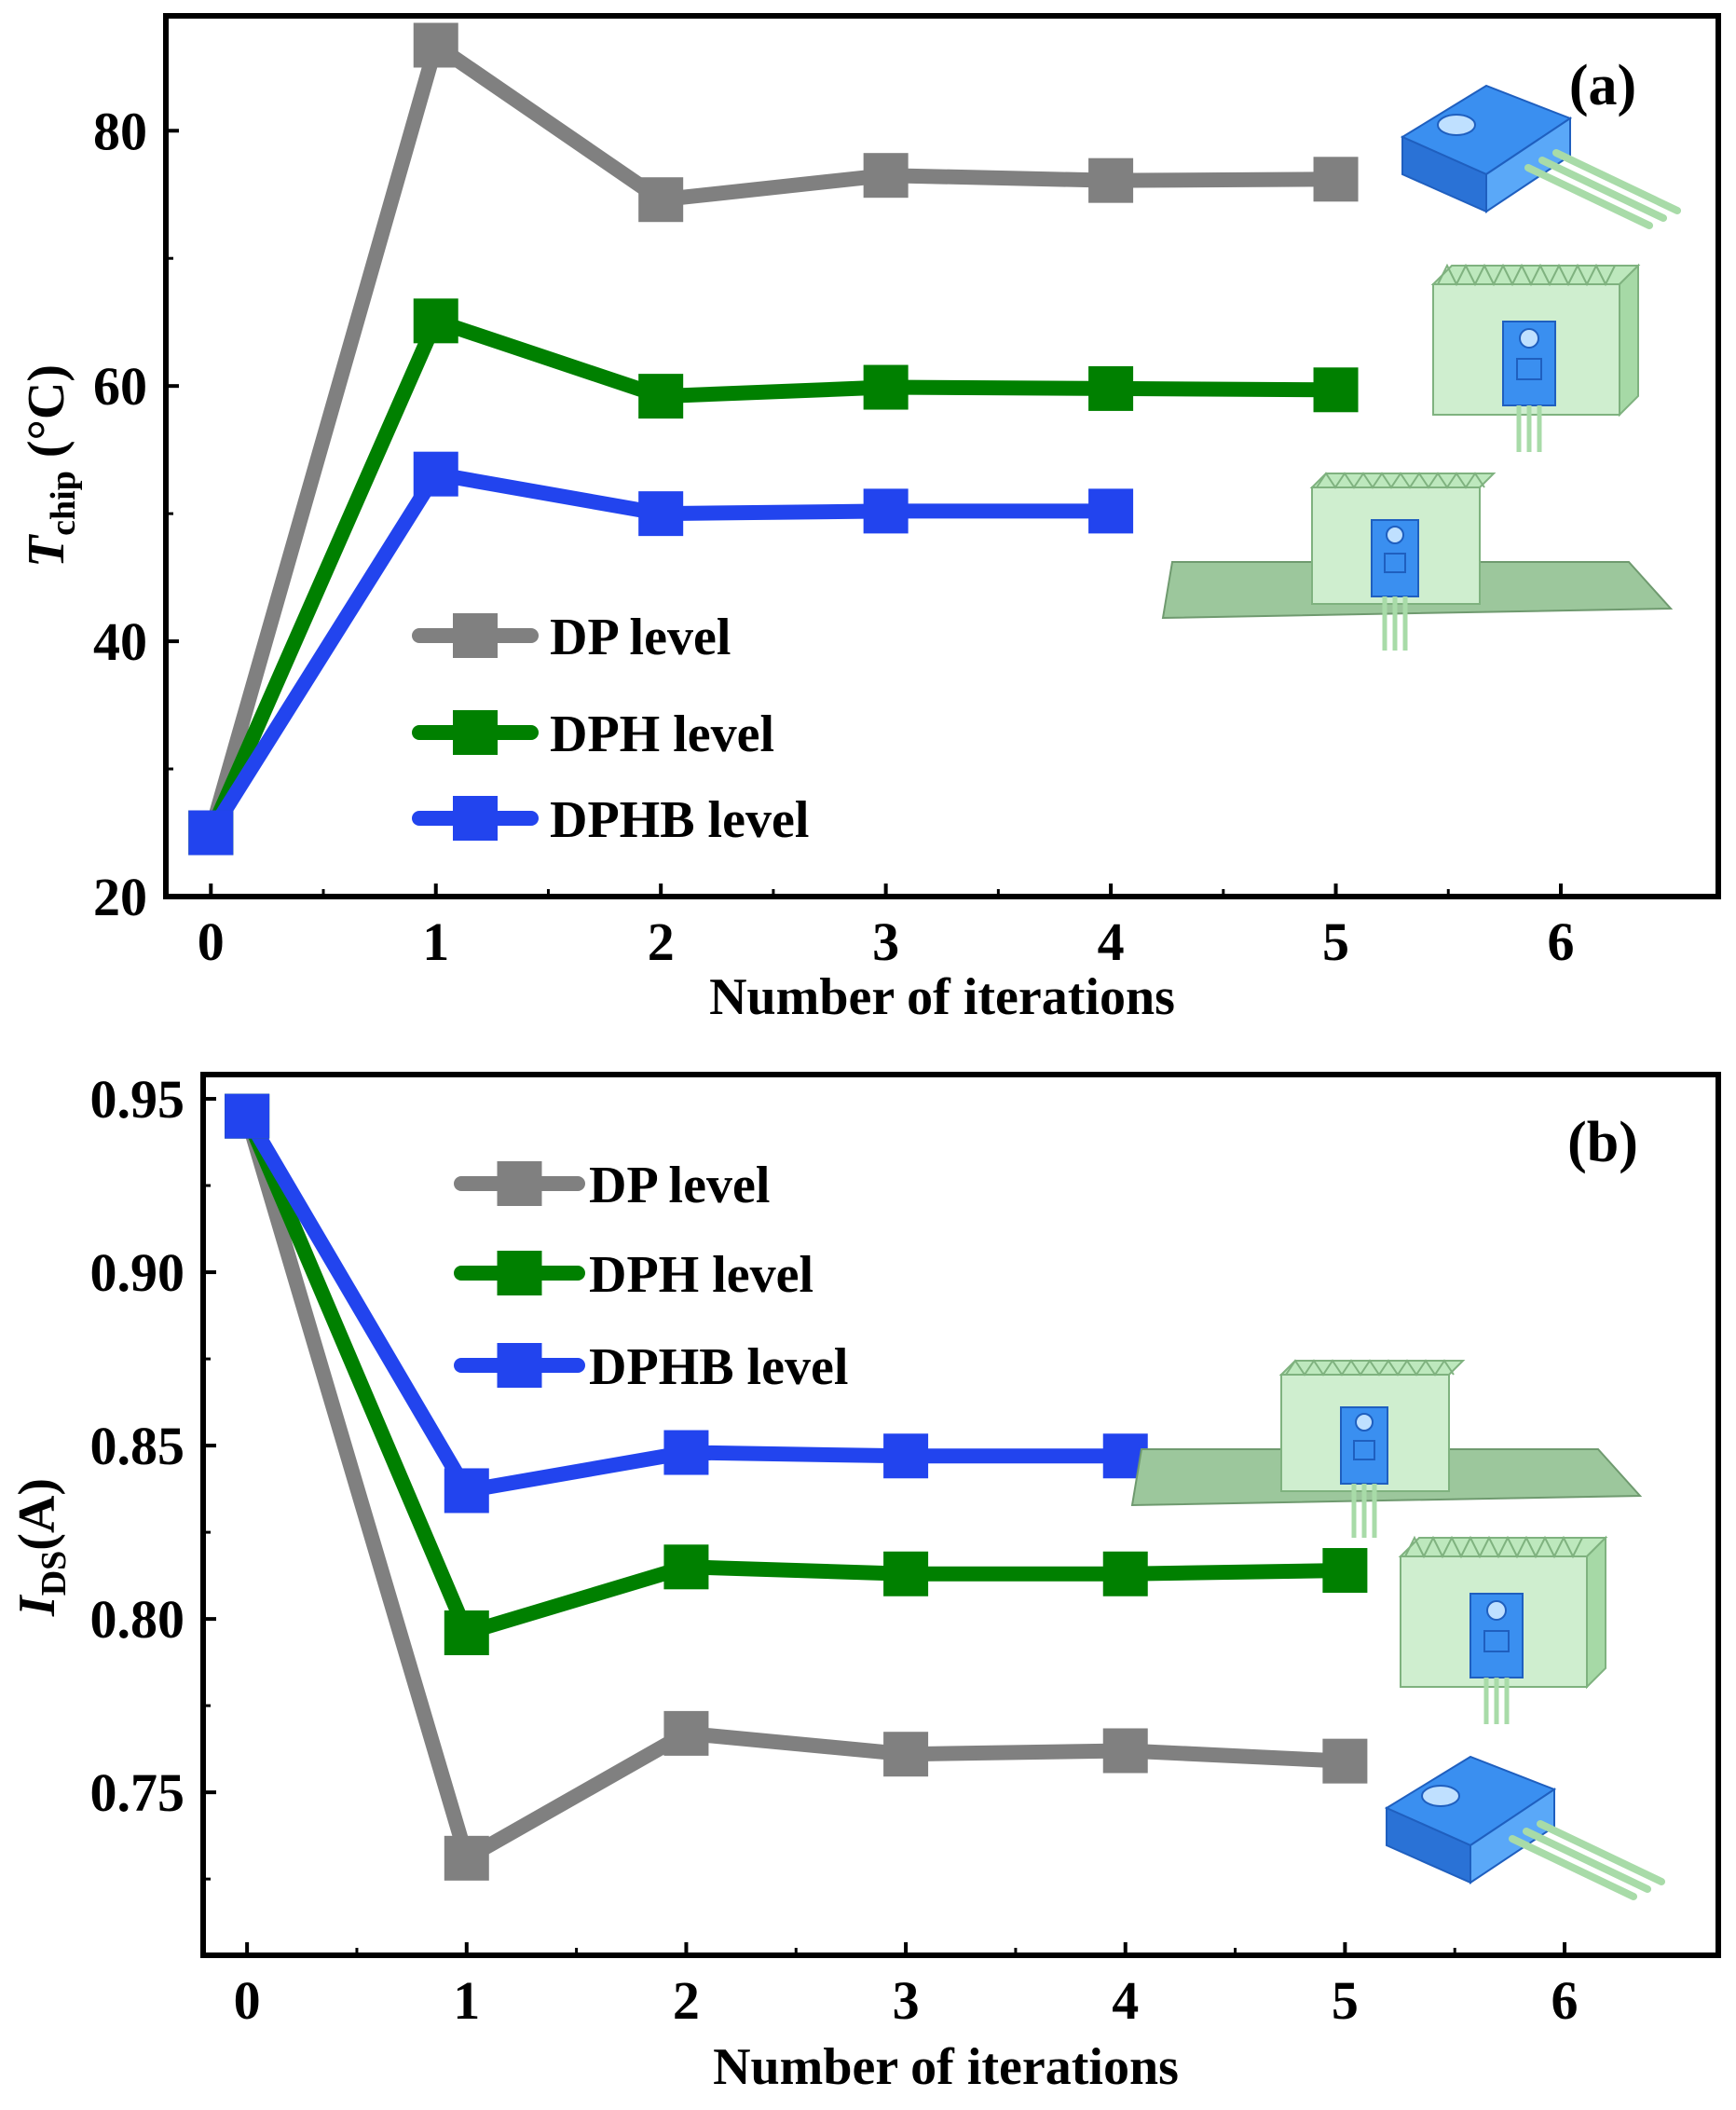 Image resolution: width=1736 pixels, height=2110 pixels. Describe the element at coordinates (41, 1547) in the screenshot. I see `y-axis-title-b: IDS(A)` at that location.